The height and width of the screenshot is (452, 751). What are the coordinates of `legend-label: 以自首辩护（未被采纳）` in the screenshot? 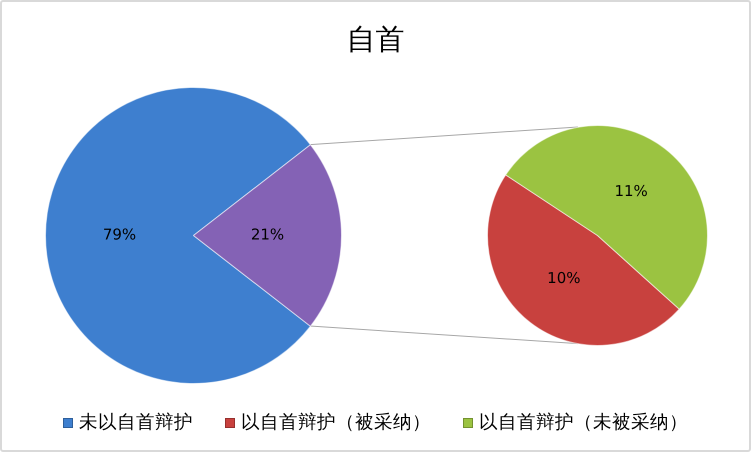 It's located at (583, 423).